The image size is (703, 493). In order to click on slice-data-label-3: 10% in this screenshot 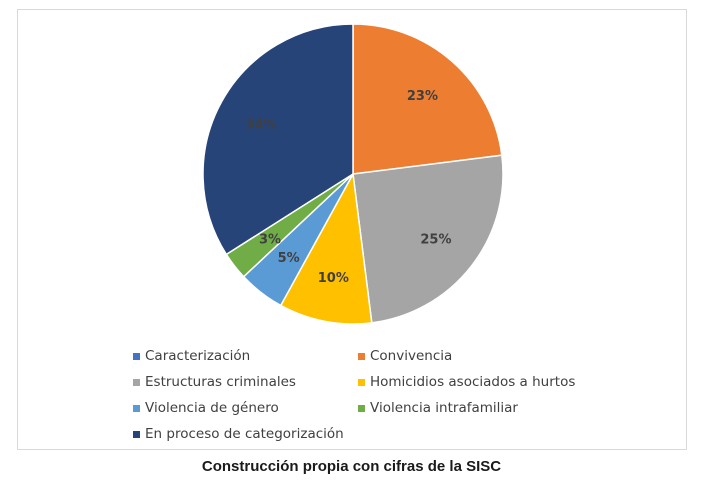, I will do `click(333, 278)`.